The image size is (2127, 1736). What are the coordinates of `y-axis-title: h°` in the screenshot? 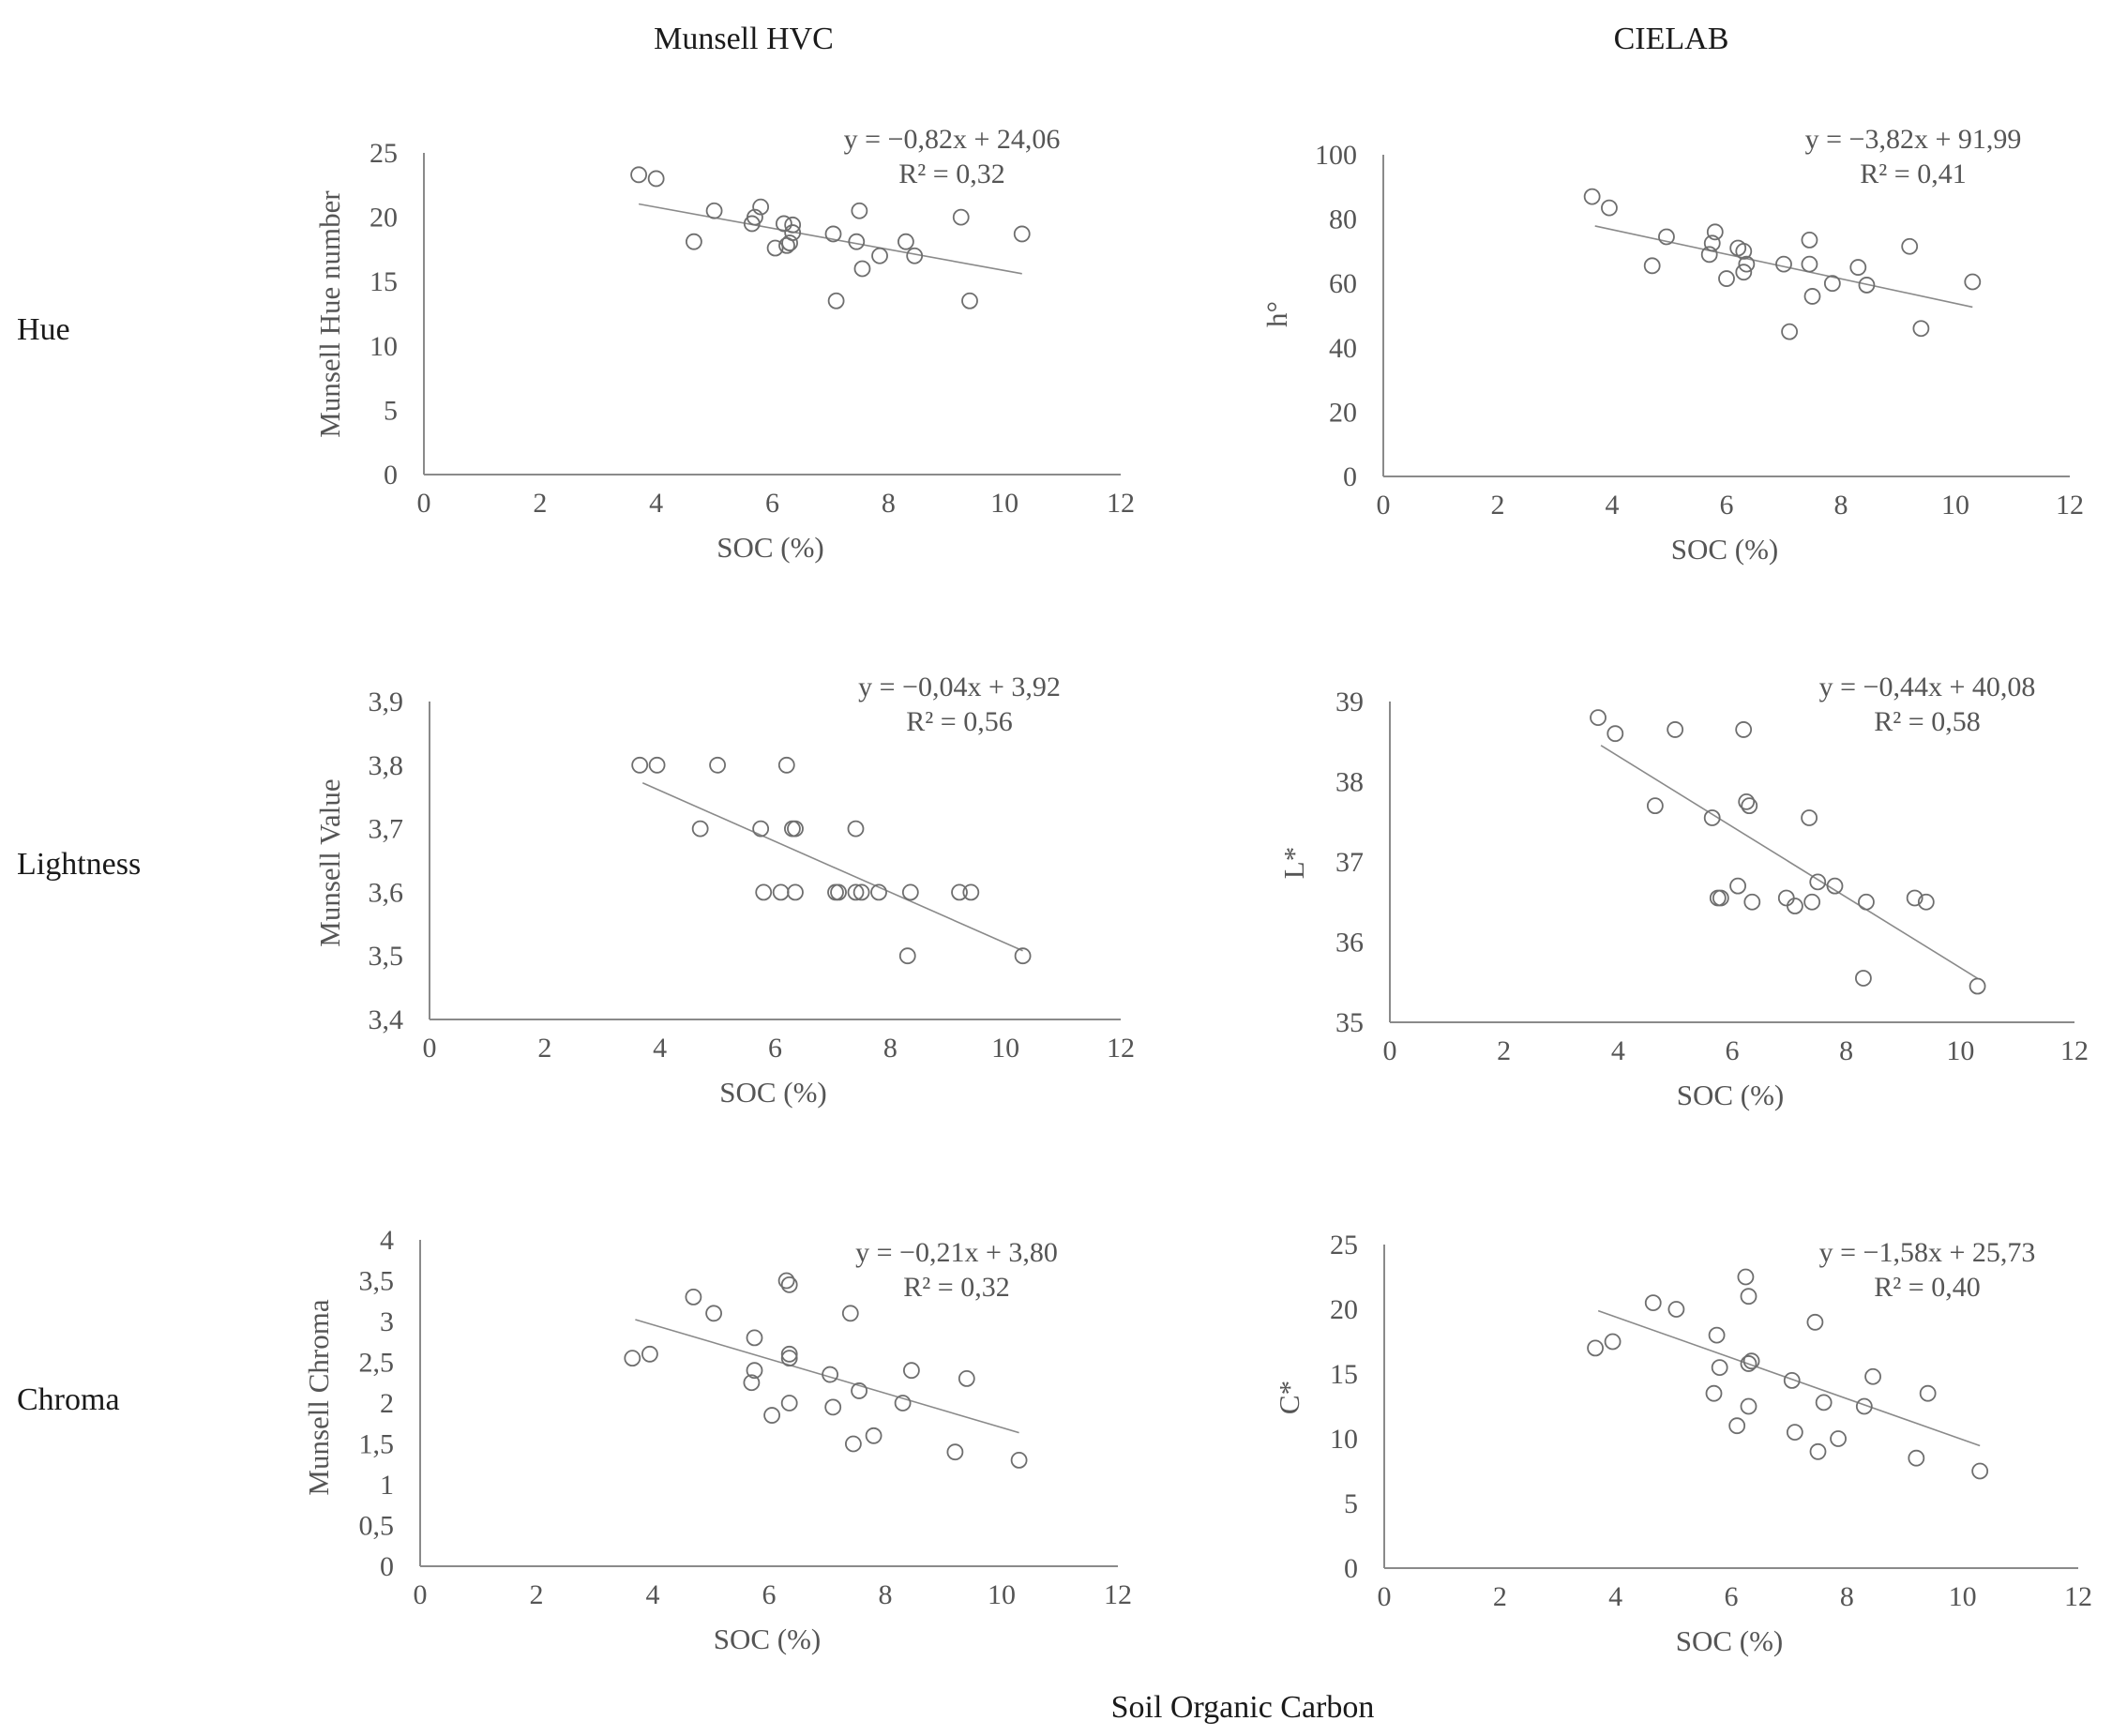 It's located at (1276, 314).